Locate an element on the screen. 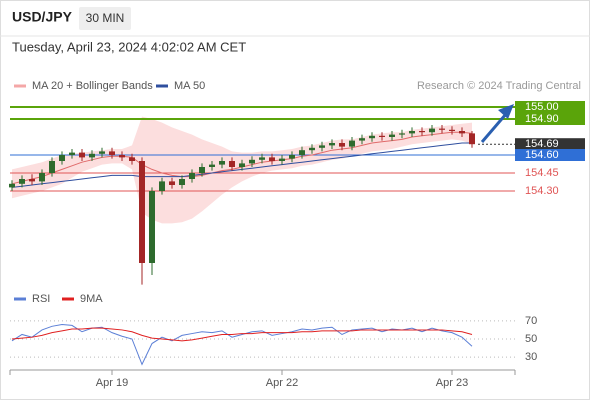 The width and height of the screenshot is (590, 400). rsi-line is located at coordinates (242, 344).